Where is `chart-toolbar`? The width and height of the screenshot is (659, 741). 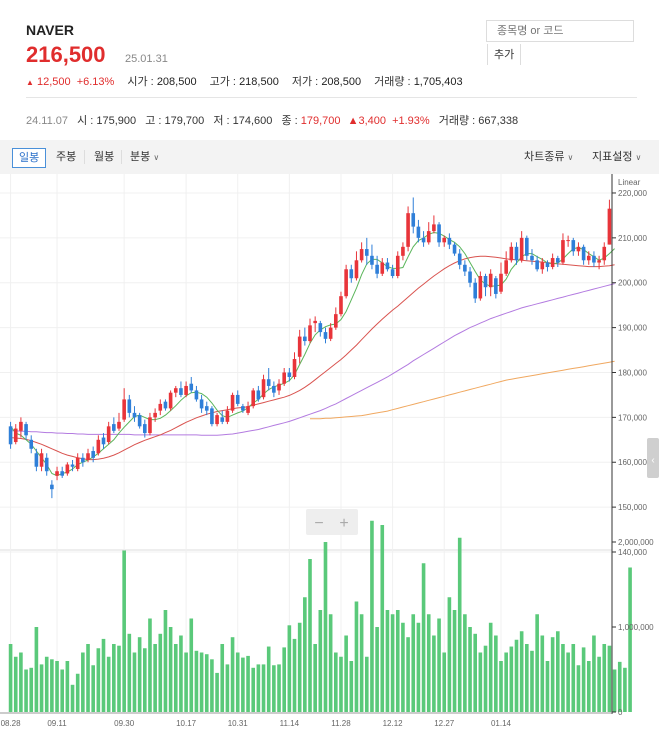
chart-toolbar is located at coordinates (329, 157).